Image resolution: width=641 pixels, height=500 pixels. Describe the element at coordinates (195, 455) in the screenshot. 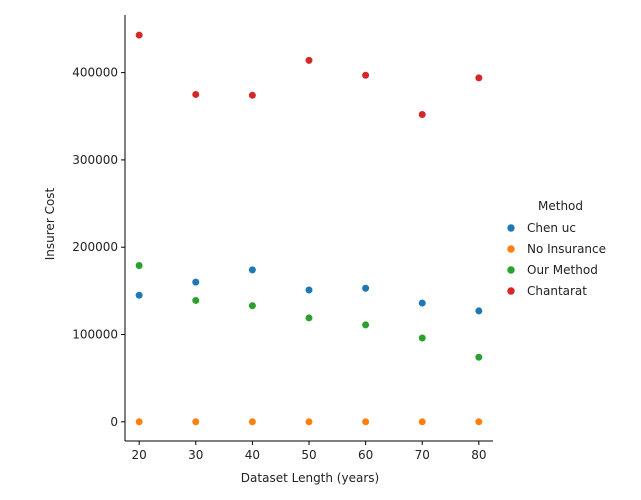

I see `x-tick-label: 30` at that location.